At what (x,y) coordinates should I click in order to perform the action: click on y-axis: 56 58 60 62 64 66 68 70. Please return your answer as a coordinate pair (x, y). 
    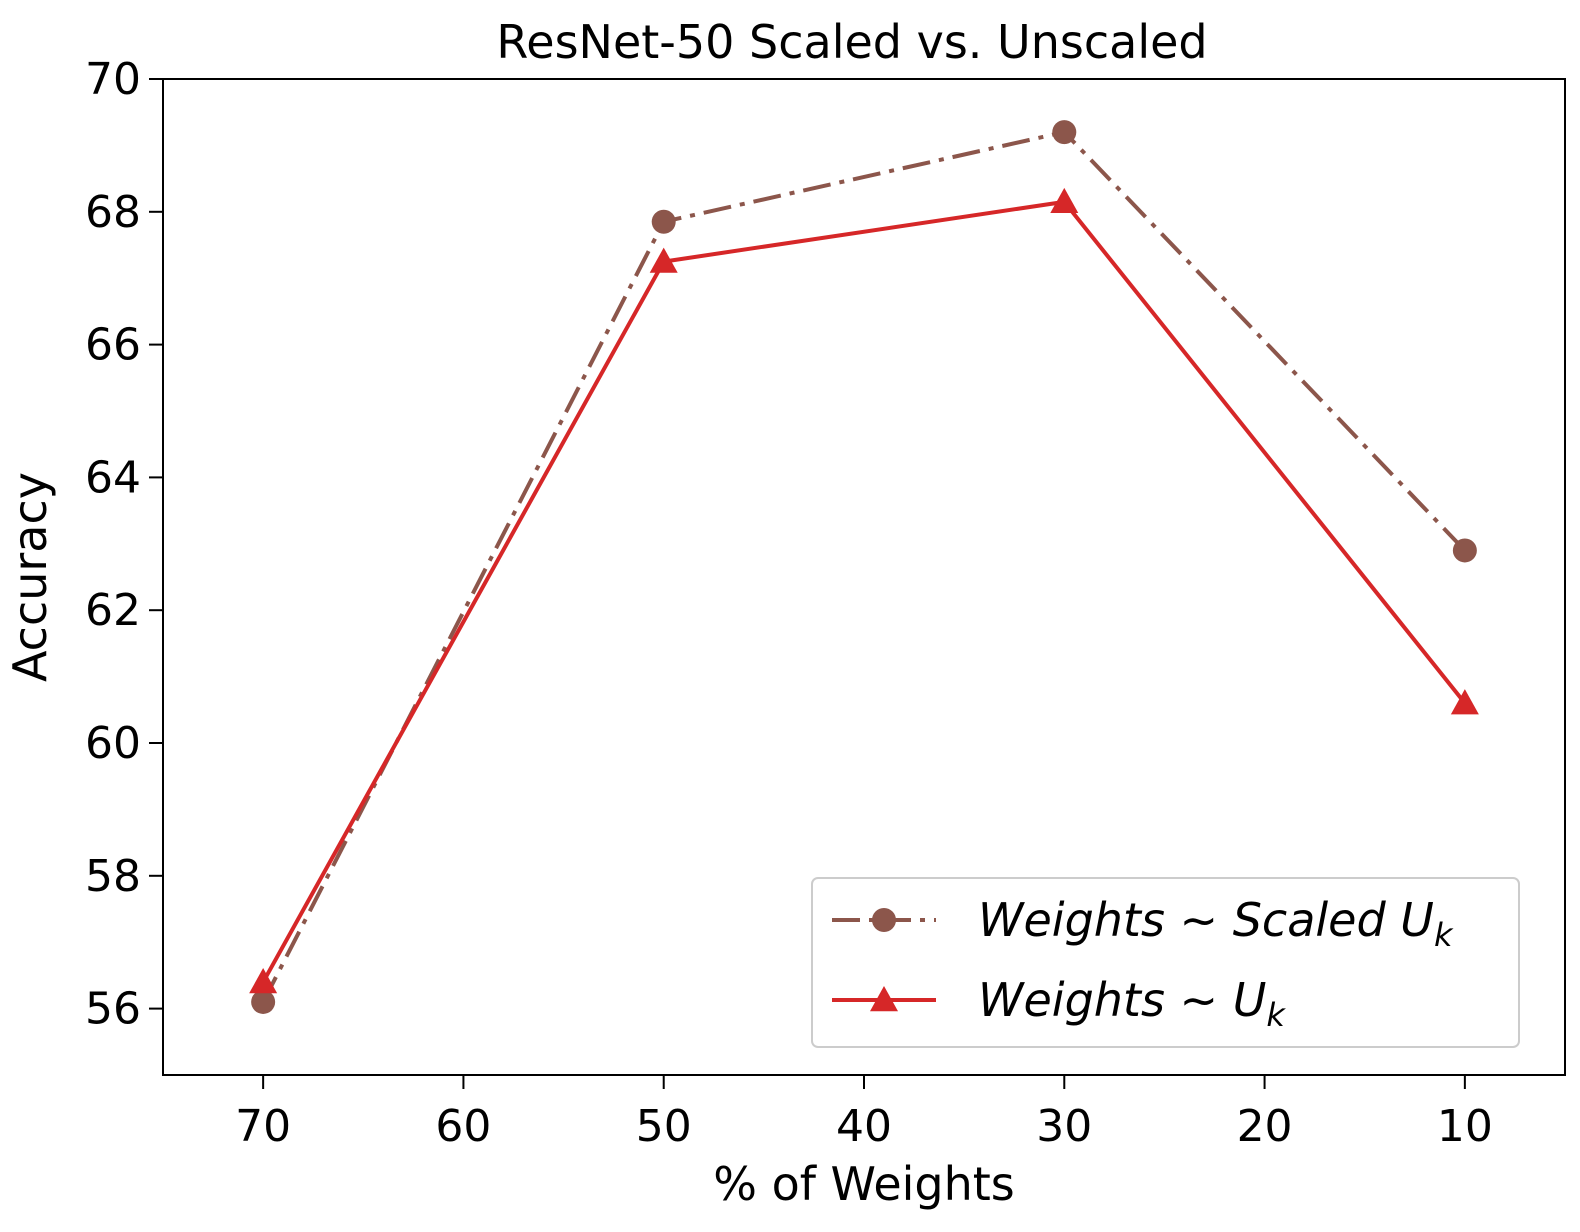
    Looking at the image, I should click on (124, 544).